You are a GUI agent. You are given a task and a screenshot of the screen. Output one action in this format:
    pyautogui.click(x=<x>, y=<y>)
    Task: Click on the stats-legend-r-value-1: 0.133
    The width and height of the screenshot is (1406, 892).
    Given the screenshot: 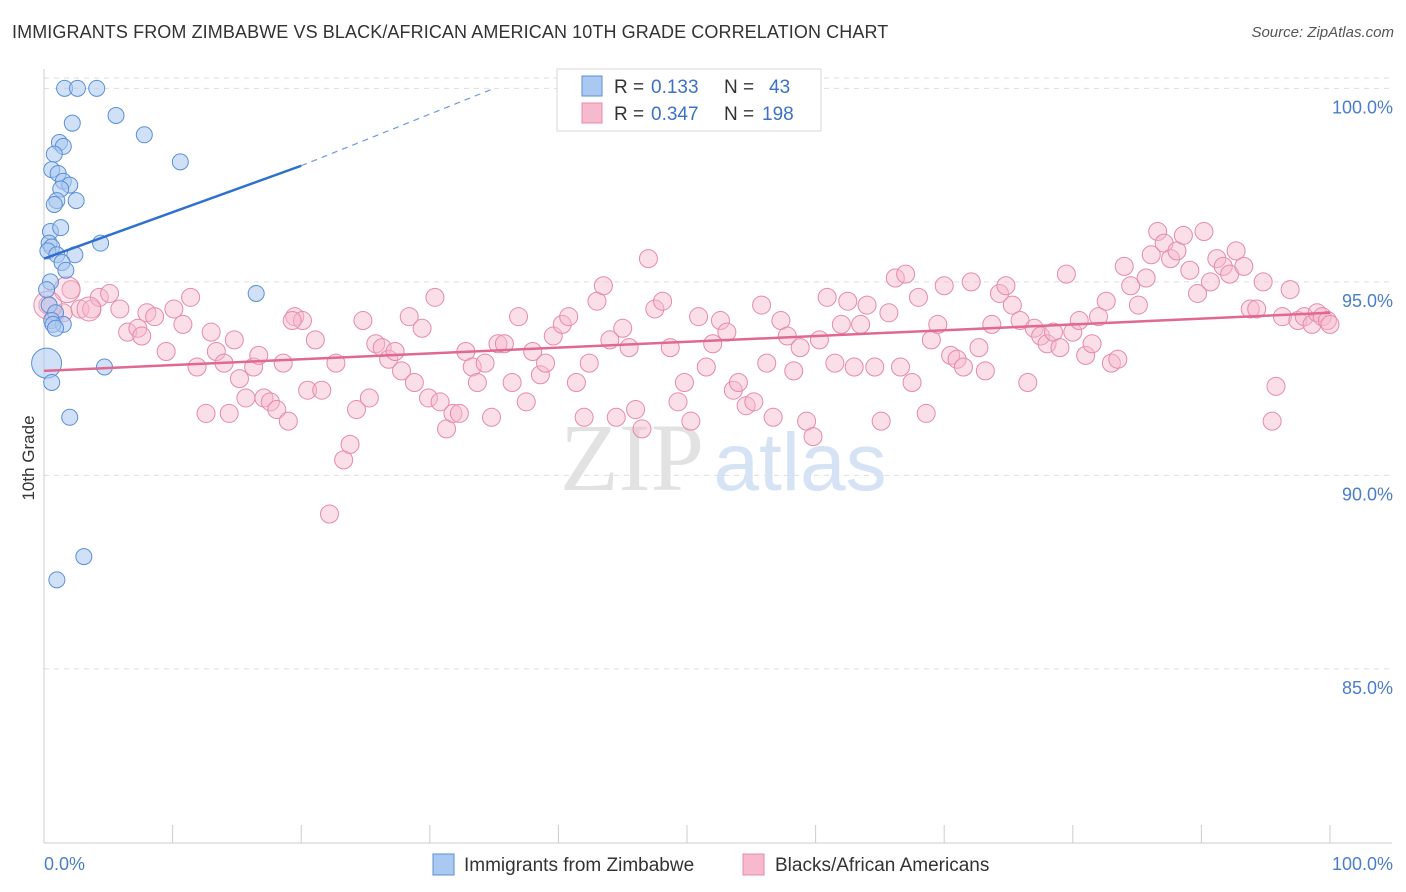 What is the action you would take?
    pyautogui.click(x=675, y=87)
    